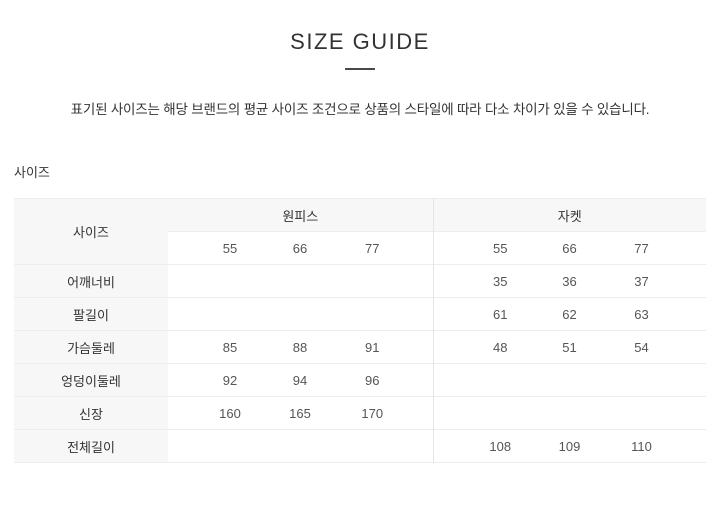  What do you see at coordinates (360, 41) in the screenshot?
I see `page-title: SIZE GUIDE` at bounding box center [360, 41].